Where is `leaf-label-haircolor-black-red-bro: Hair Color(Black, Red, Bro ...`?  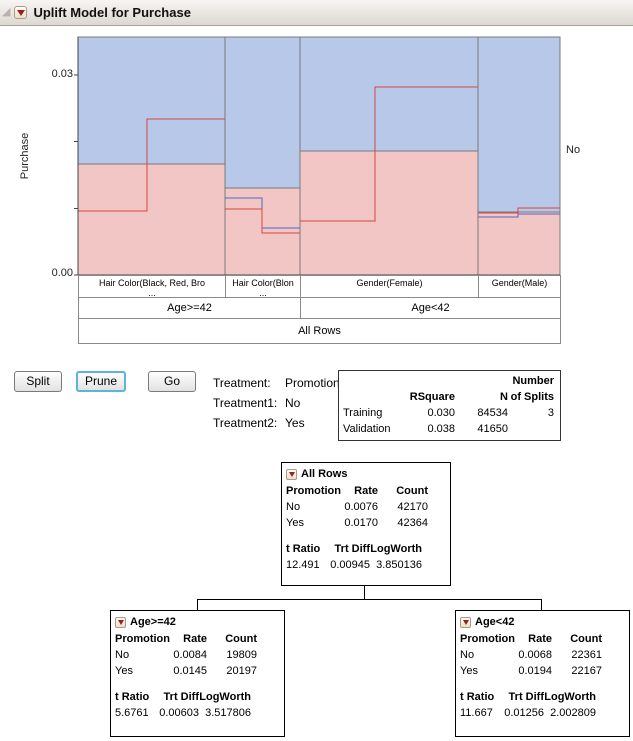
leaf-label-haircolor-black-red-bro: Hair Color(Black, Red, Bro ... is located at coordinates (152, 286).